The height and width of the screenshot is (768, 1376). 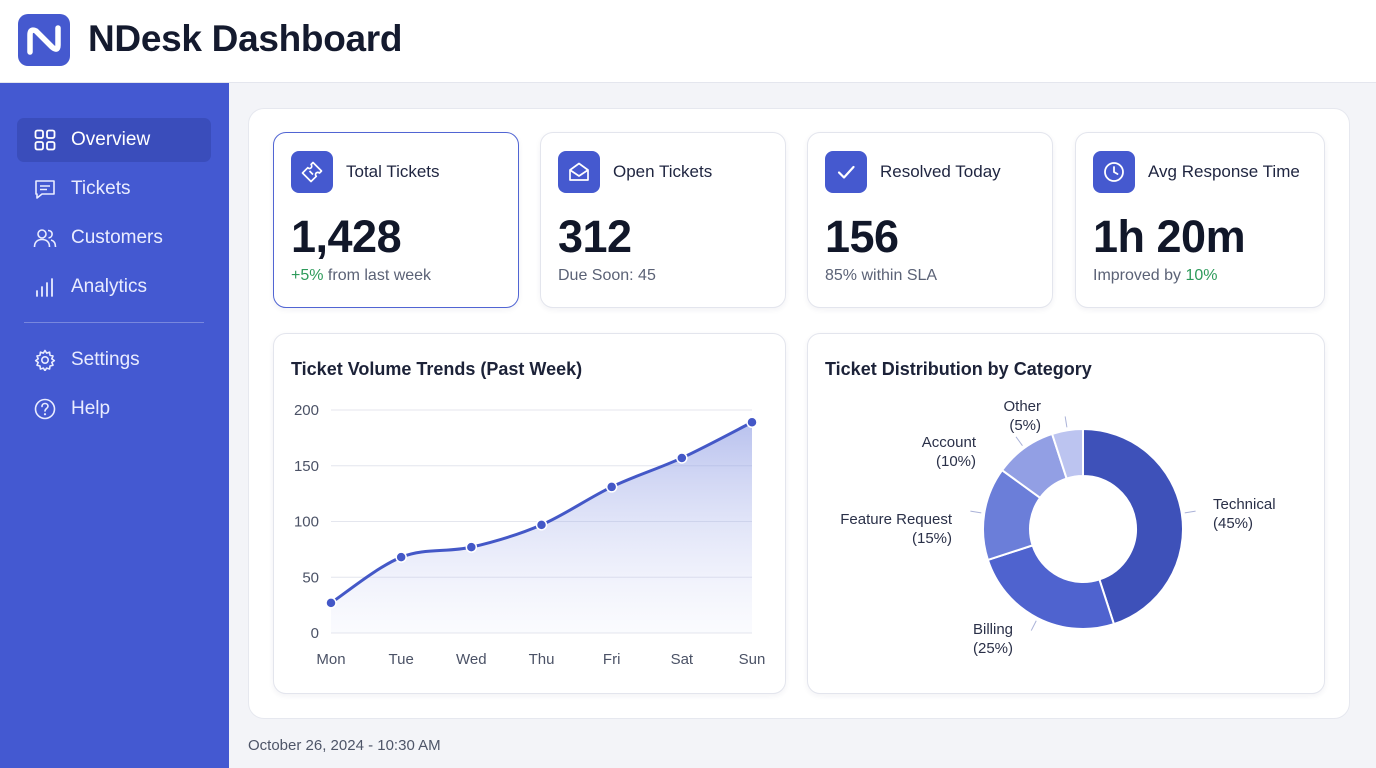 I want to click on slice-label: Technical, so click(x=1244, y=504).